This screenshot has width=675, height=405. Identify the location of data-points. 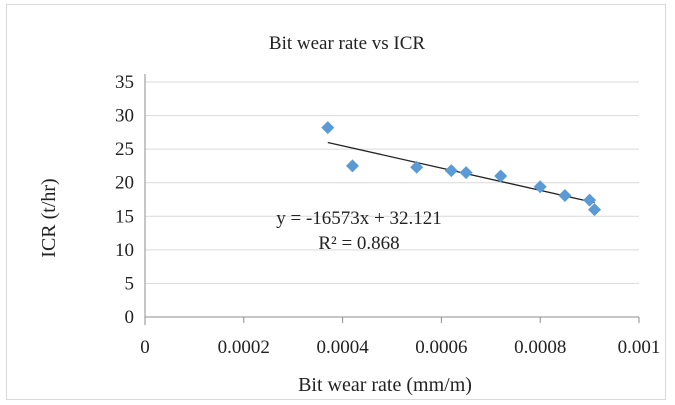
(461, 169).